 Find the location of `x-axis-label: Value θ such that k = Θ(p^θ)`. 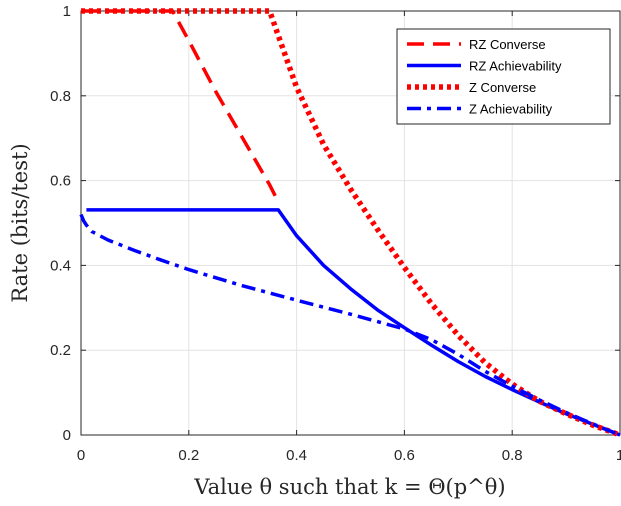

x-axis-label: Value θ such that k = Θ(p^θ) is located at coordinates (349, 487).